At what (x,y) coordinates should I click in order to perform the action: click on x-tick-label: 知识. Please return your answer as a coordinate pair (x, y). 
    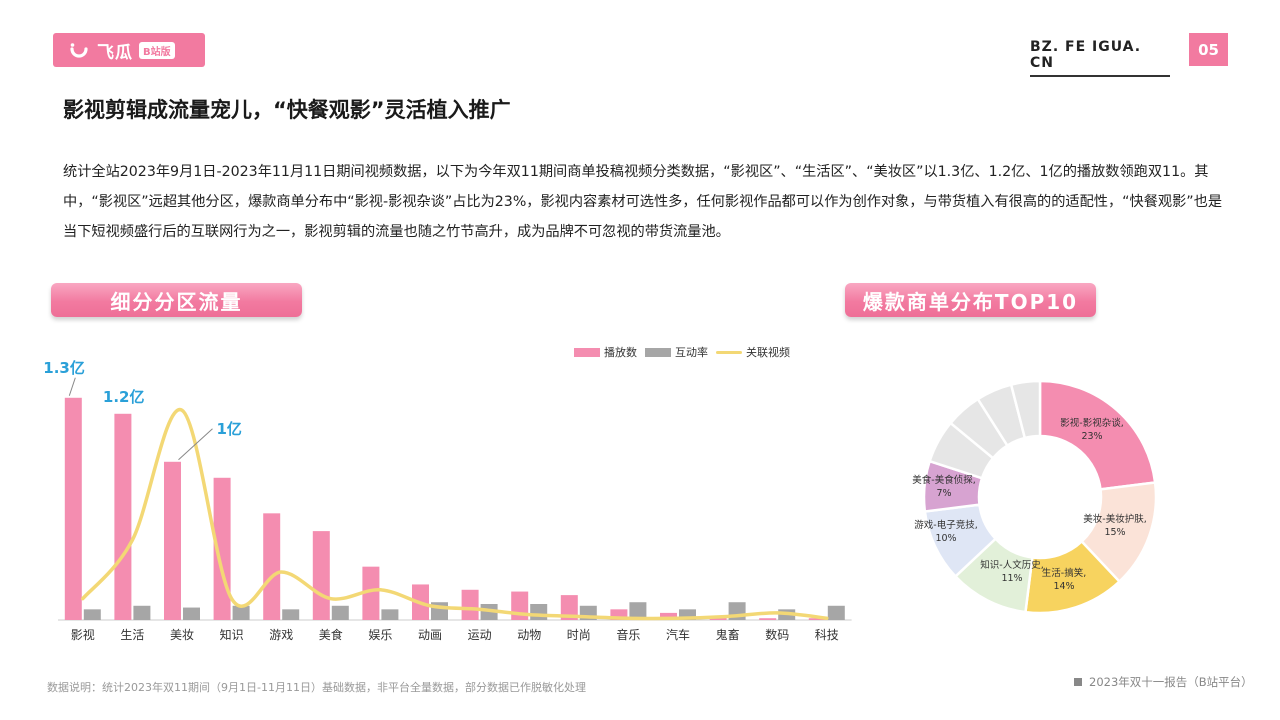
    Looking at the image, I should click on (232, 635).